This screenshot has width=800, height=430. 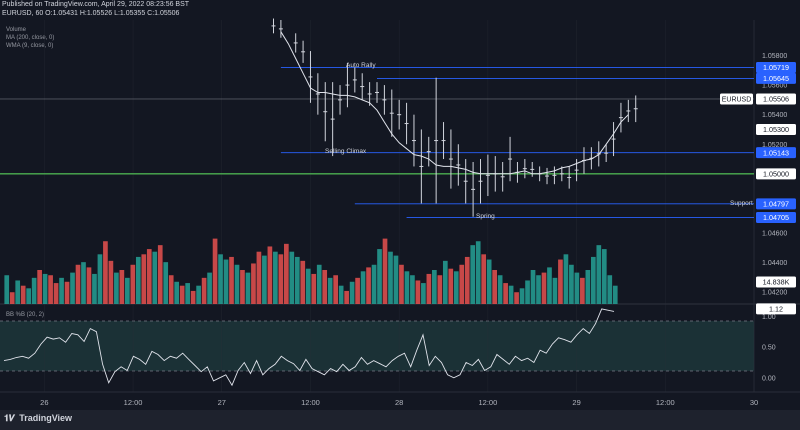 What do you see at coordinates (30, 38) in the screenshot?
I see `ma-label: MA (200, close, 0)` at bounding box center [30, 38].